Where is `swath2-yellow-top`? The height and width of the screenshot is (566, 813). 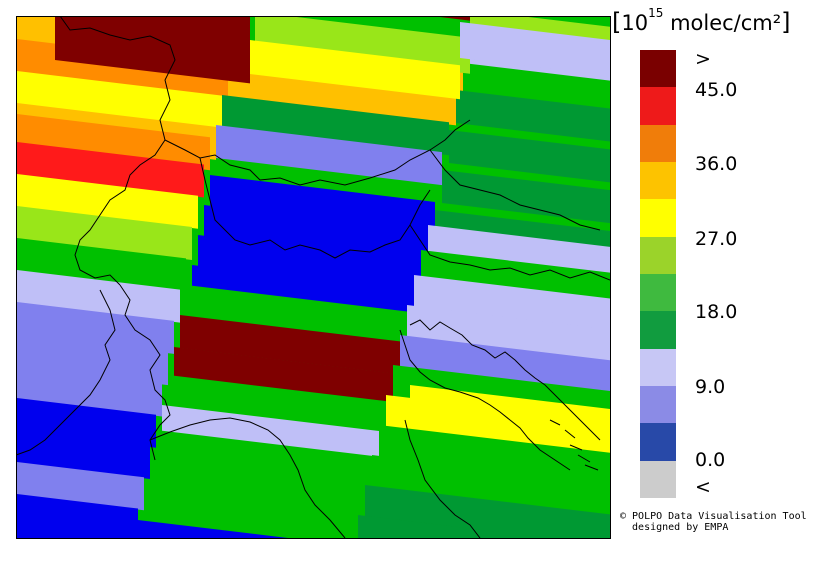 swath2-yellow-top is located at coordinates (355, 70).